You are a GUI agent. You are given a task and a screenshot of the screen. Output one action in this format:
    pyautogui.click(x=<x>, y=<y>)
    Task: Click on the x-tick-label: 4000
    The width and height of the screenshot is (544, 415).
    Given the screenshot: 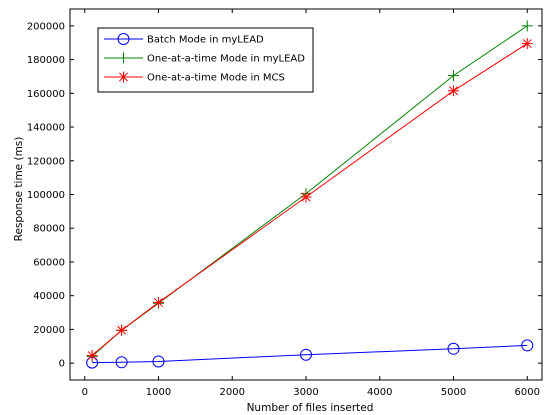 What is the action you would take?
    pyautogui.click(x=379, y=392)
    